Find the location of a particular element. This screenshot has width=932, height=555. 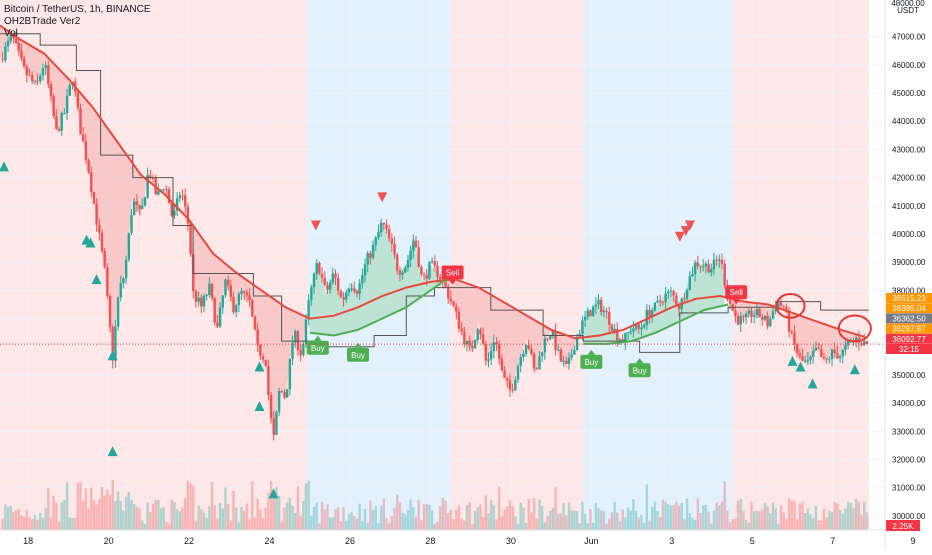

time-tick-label: 9 is located at coordinates (913, 541).